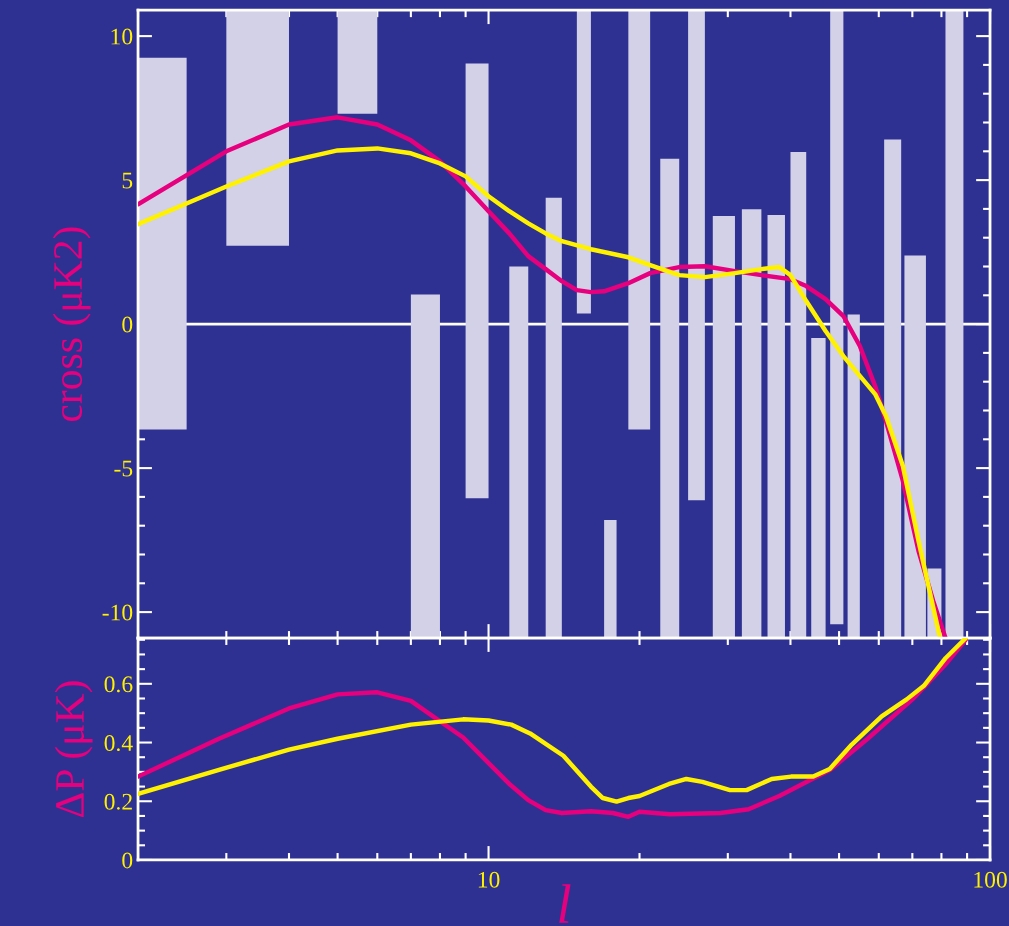  I want to click on x-axis-title: l, so click(565, 903).